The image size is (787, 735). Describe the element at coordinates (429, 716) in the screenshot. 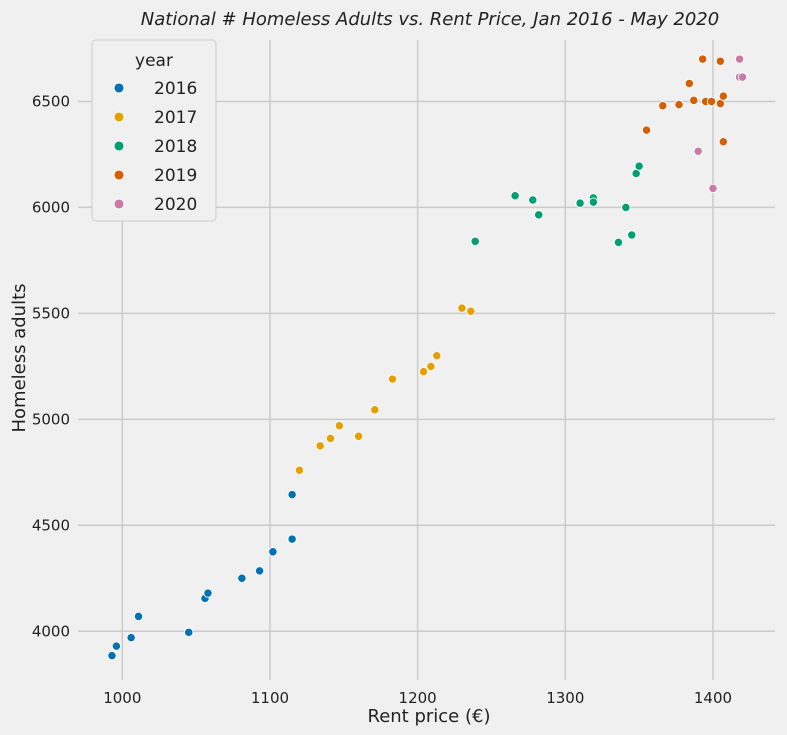

I see `x-axis-label: Rent price (€)` at that location.